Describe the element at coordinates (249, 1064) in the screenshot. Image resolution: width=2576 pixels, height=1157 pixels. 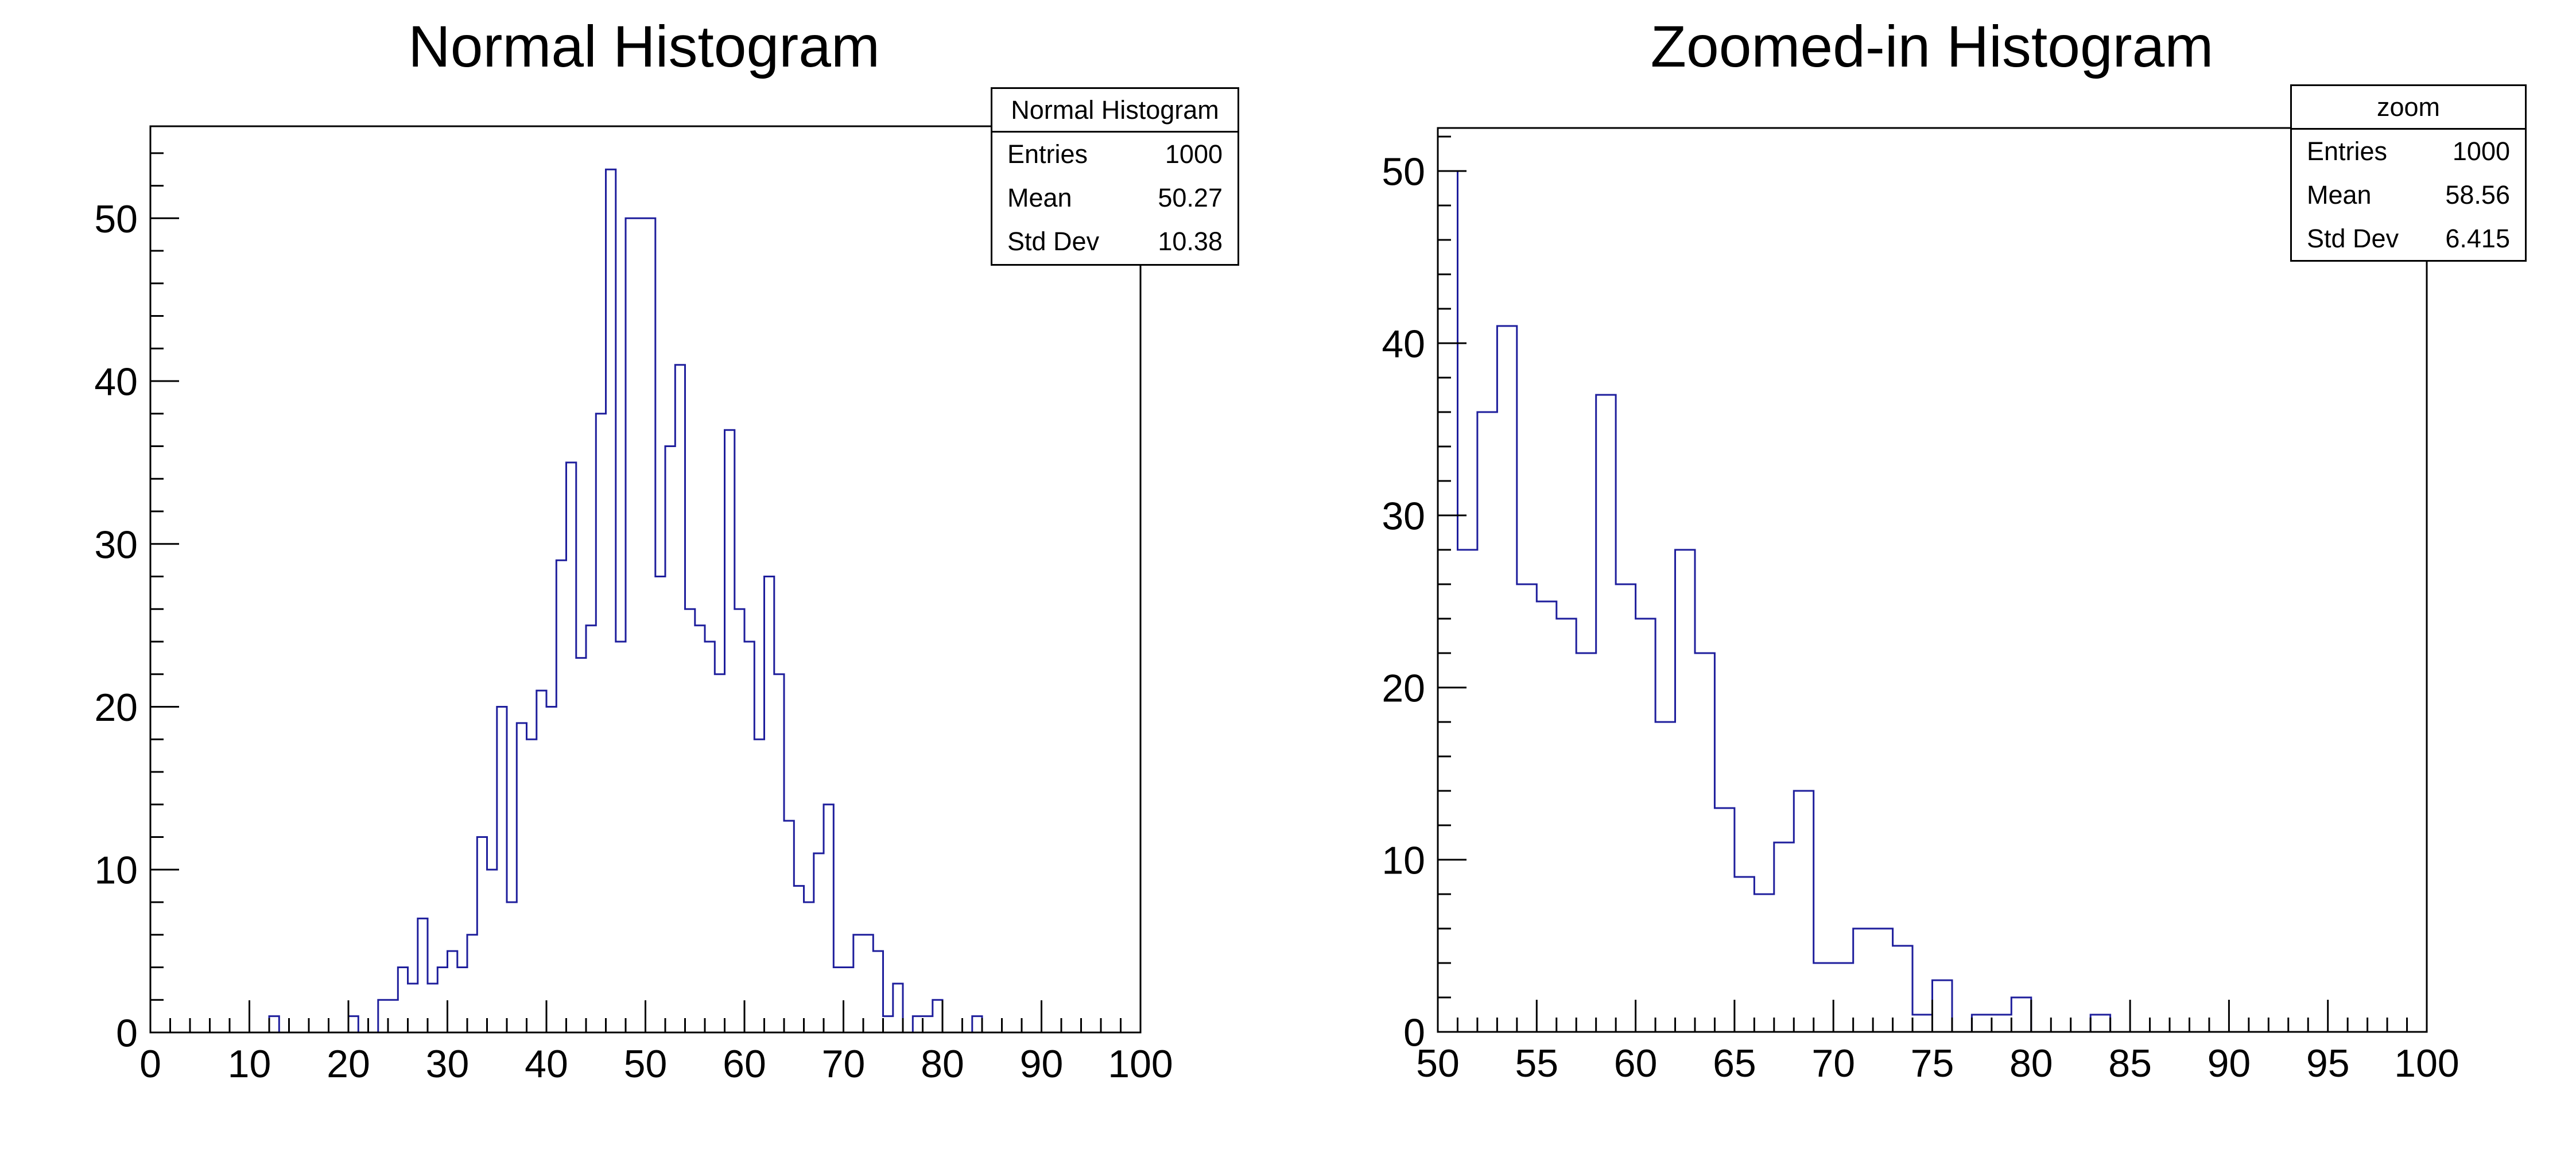
I see `x-tick-label: 10` at that location.